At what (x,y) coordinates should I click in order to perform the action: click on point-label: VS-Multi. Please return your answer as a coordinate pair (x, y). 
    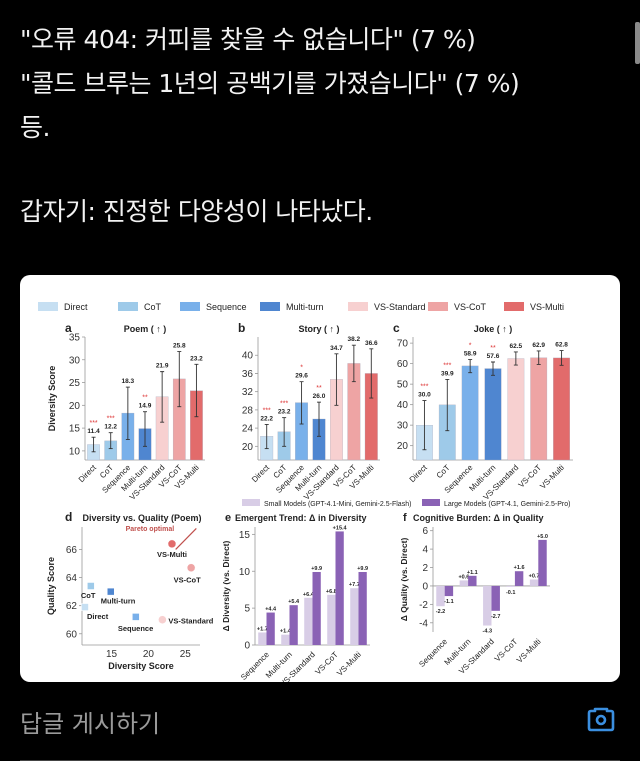
    Looking at the image, I should click on (172, 554).